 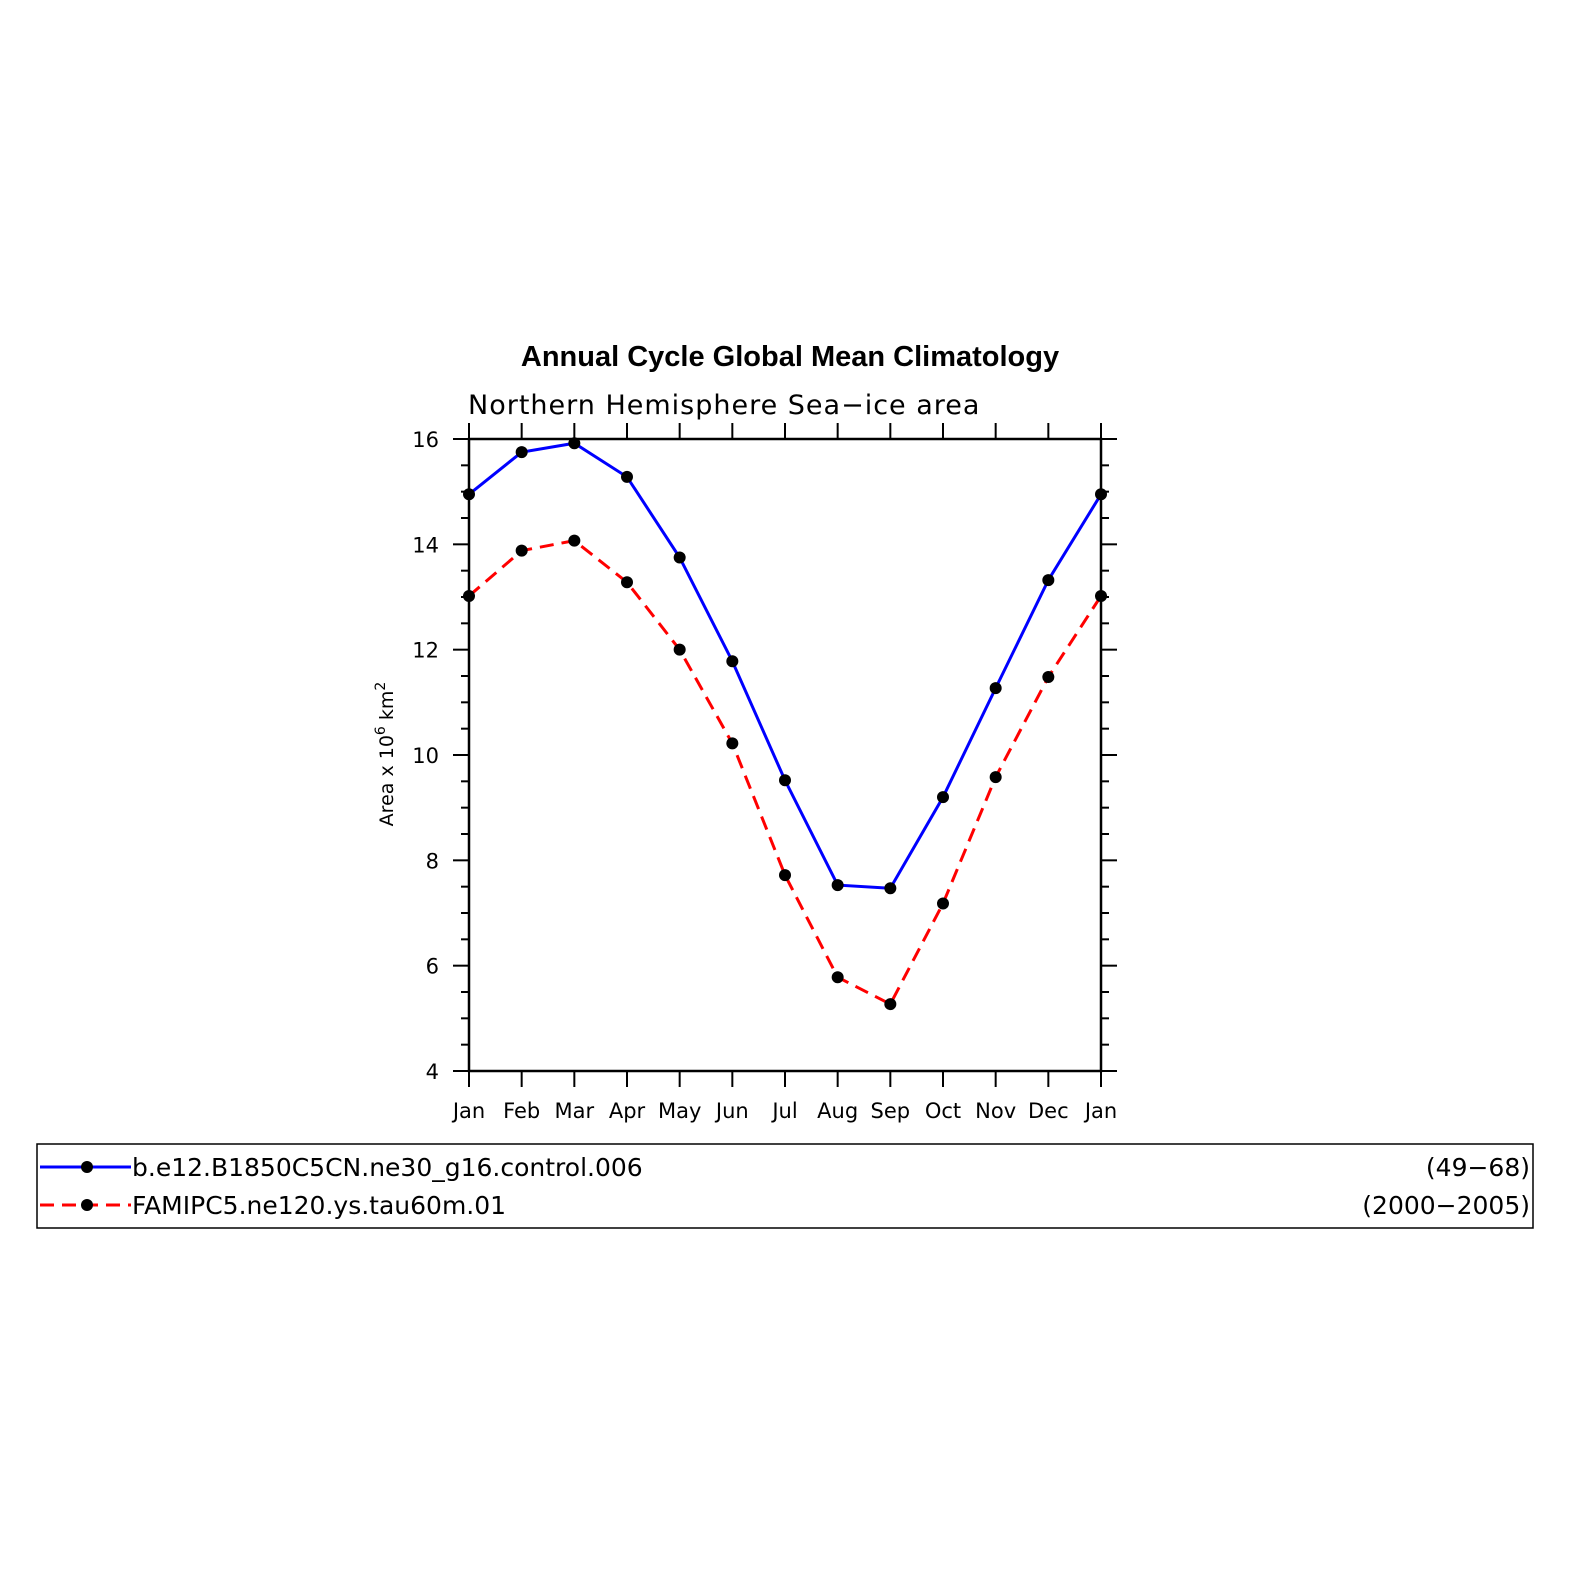 I want to click on x-tick-label: May, so click(x=679, y=1111).